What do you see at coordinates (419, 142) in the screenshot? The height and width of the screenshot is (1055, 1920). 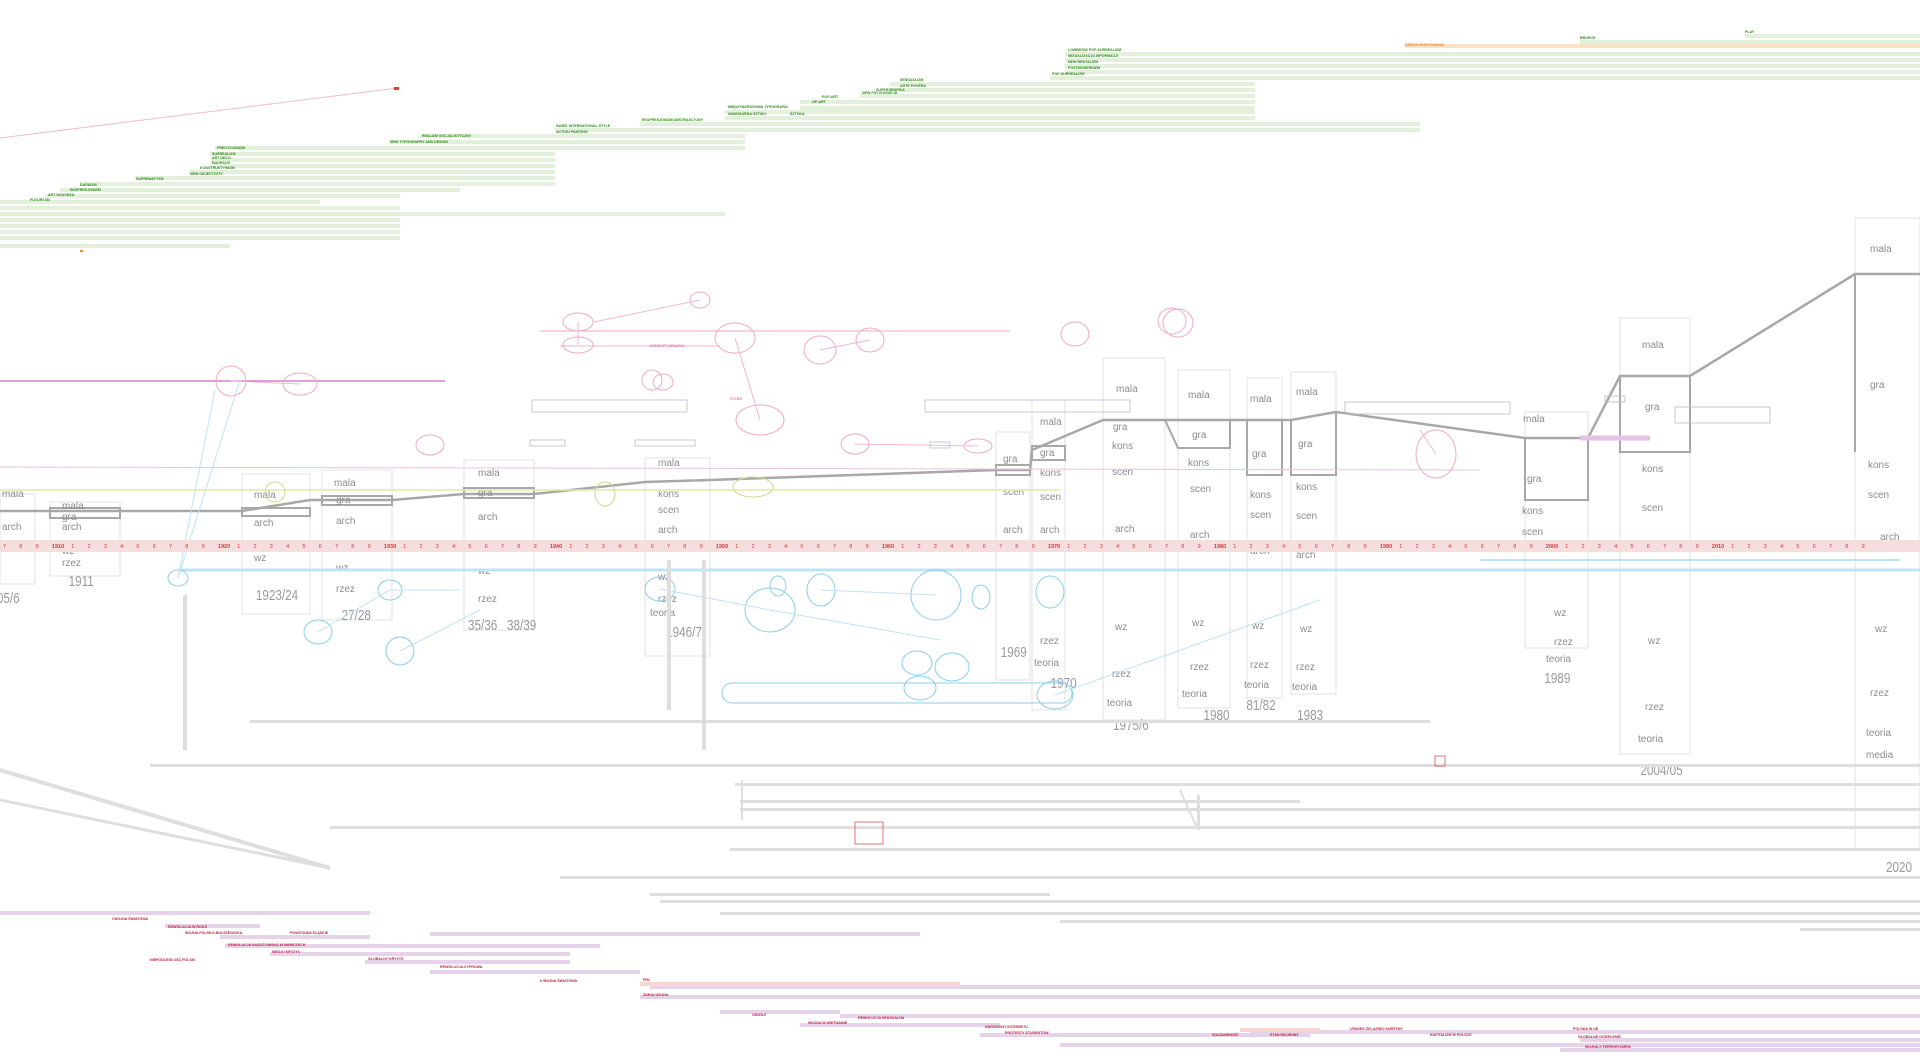 I see `movement-label: NEW TYPOGRAPHY AND DESIGN` at bounding box center [419, 142].